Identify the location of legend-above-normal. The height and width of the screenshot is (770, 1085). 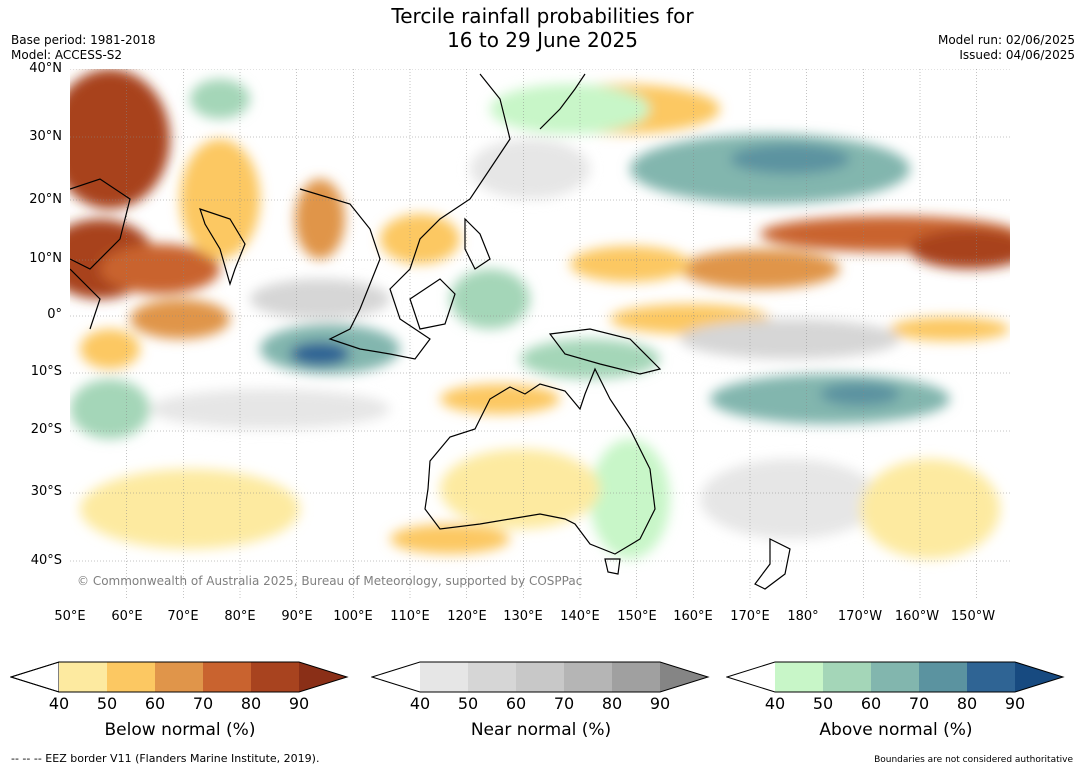
(895, 677).